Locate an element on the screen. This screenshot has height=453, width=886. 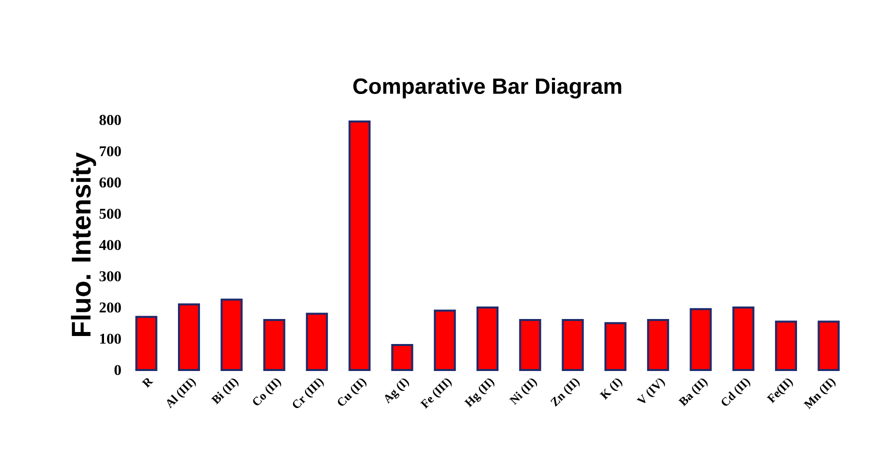
x-tick-label: Fe (III) is located at coordinates (436, 393).